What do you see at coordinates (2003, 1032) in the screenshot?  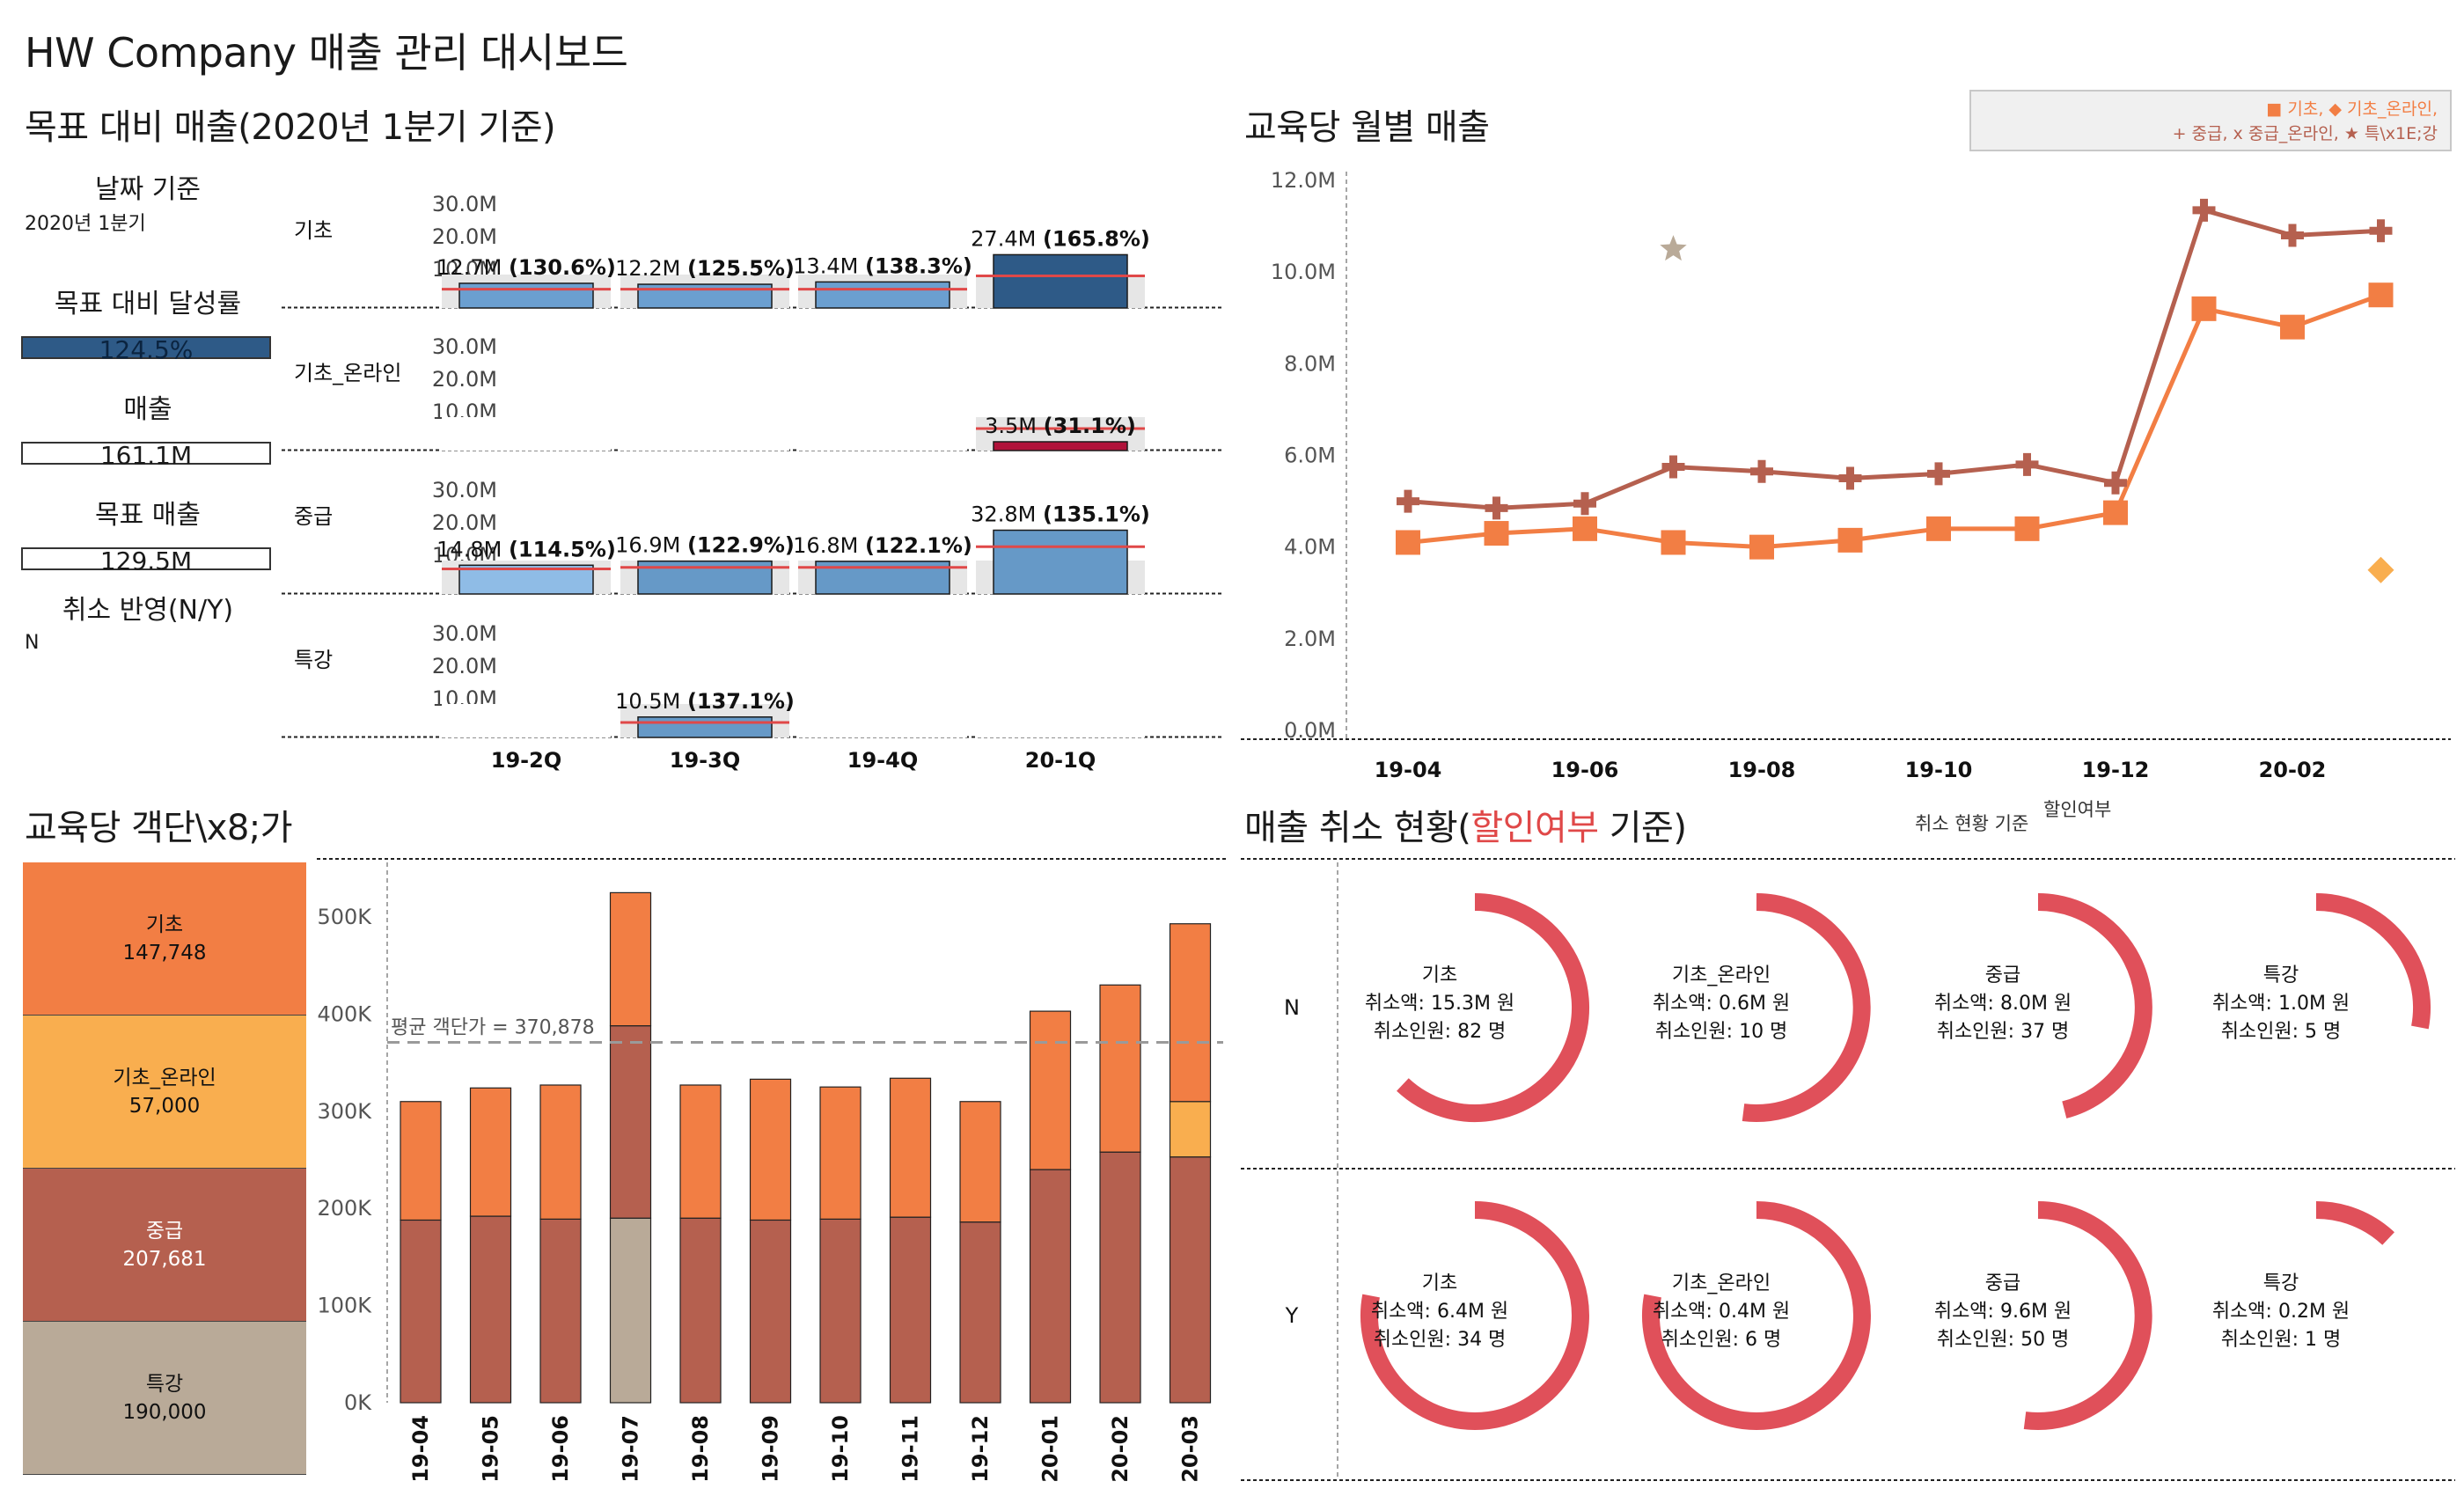 I see `cancel-item-people: 취소인원: 37 명` at bounding box center [2003, 1032].